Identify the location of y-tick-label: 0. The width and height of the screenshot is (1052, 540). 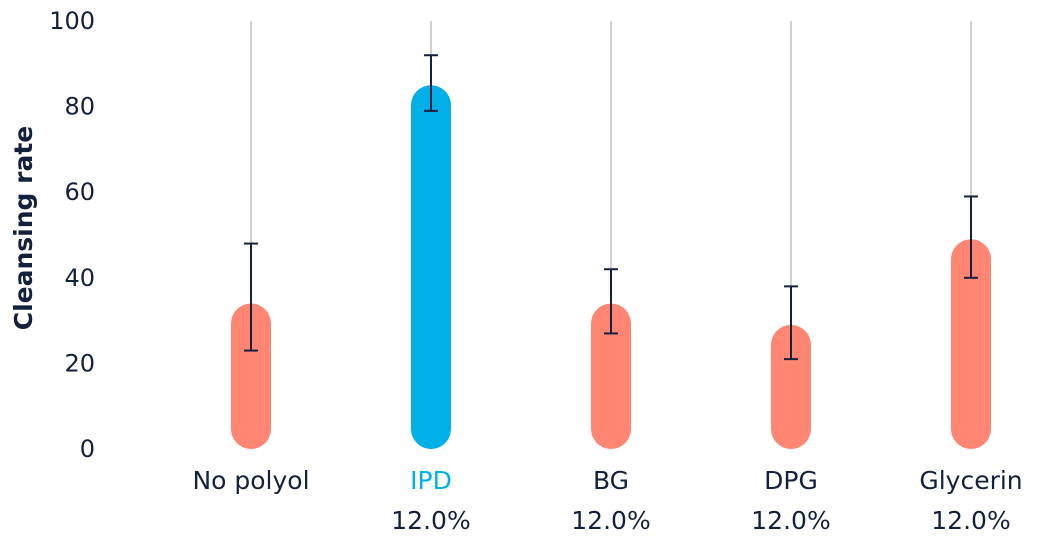
(87, 449).